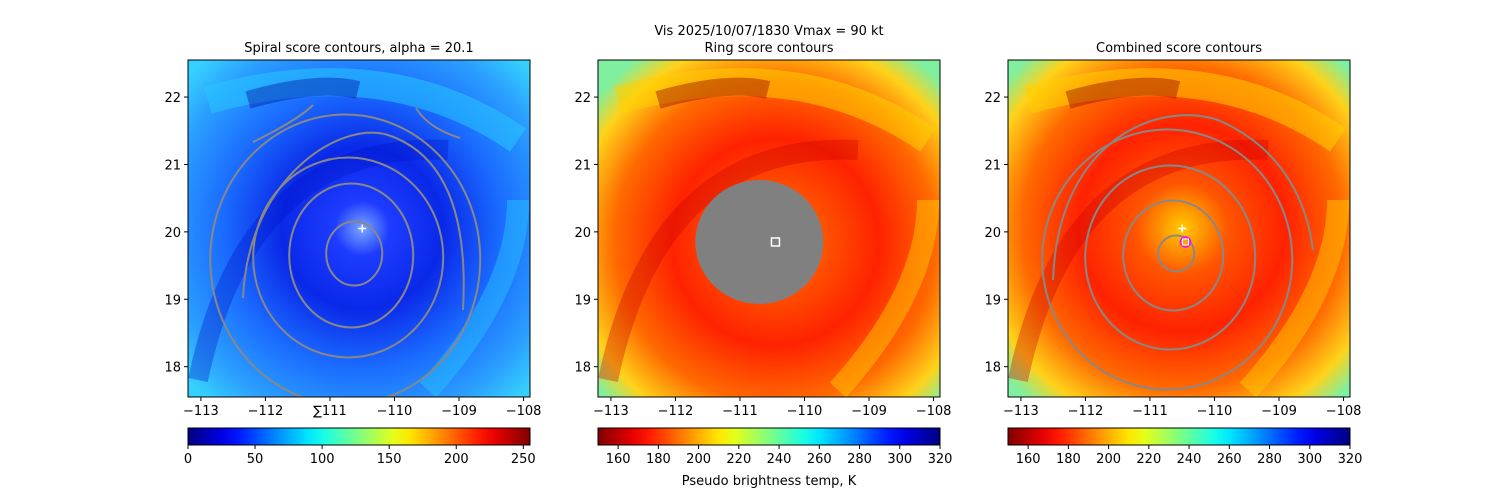 This screenshot has width=1500, height=500. What do you see at coordinates (255, 459) in the screenshot?
I see `colorbar-tick-label: 50` at bounding box center [255, 459].